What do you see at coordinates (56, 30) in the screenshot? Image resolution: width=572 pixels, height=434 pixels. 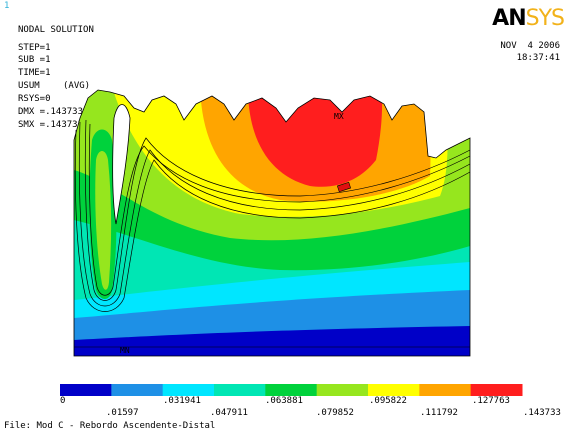 I see `plot-title: NODAL SOLUTION` at bounding box center [56, 30].